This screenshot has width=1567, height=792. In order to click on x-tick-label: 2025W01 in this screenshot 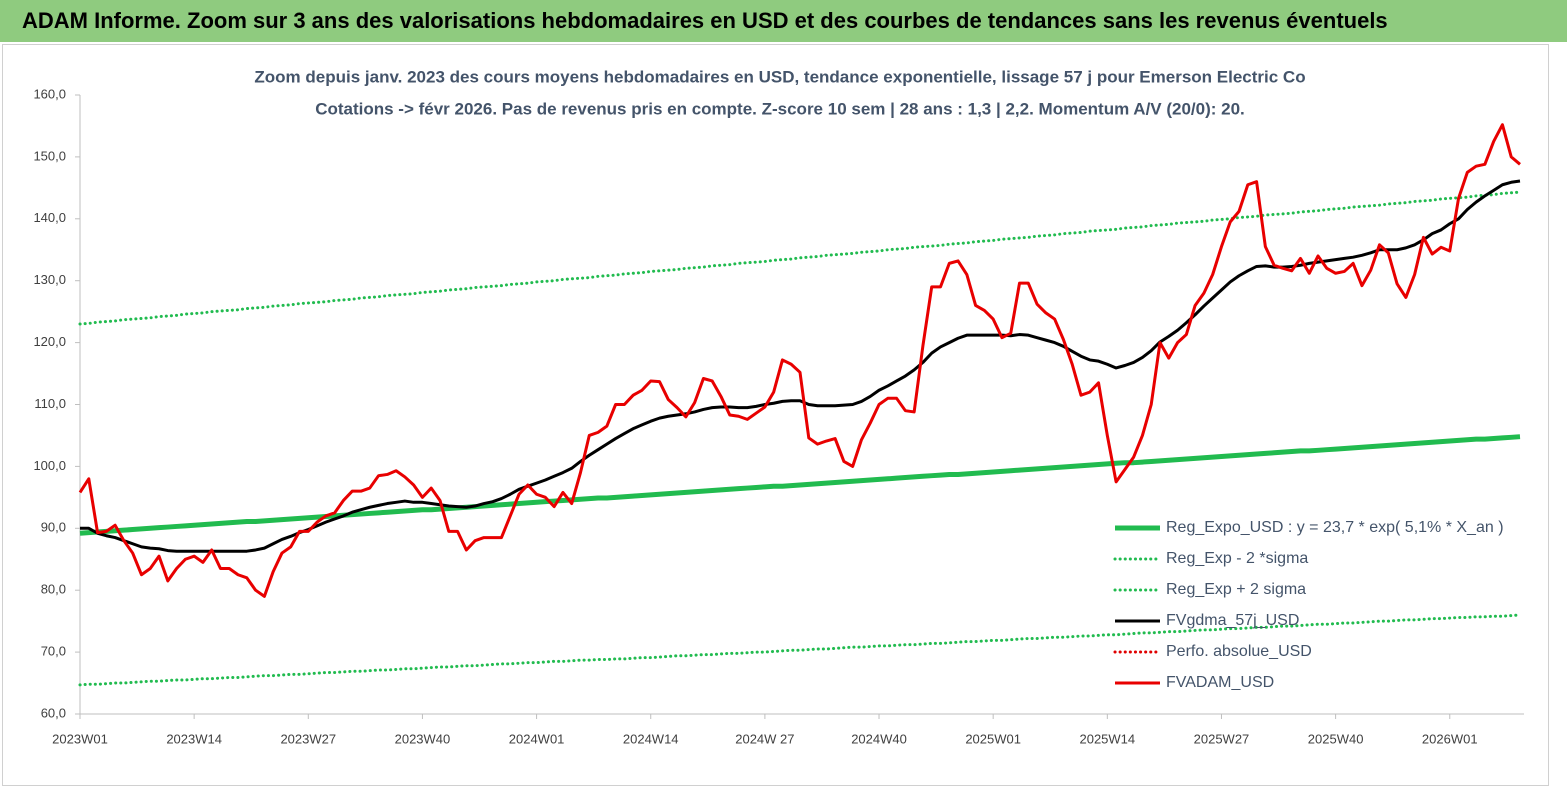, I will do `click(993, 738)`.